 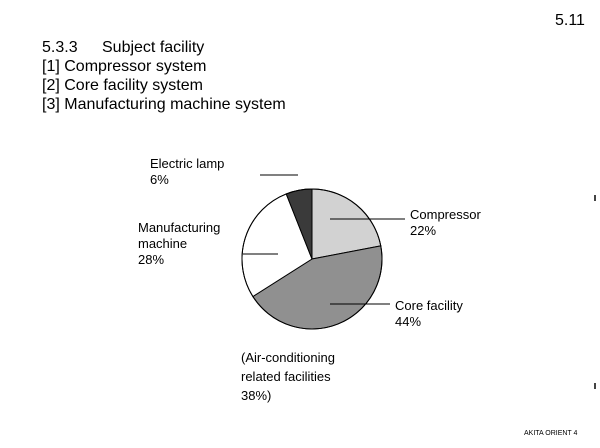 What do you see at coordinates (445, 222) in the screenshot?
I see `slice-label-compressor: Compressor 22%` at bounding box center [445, 222].